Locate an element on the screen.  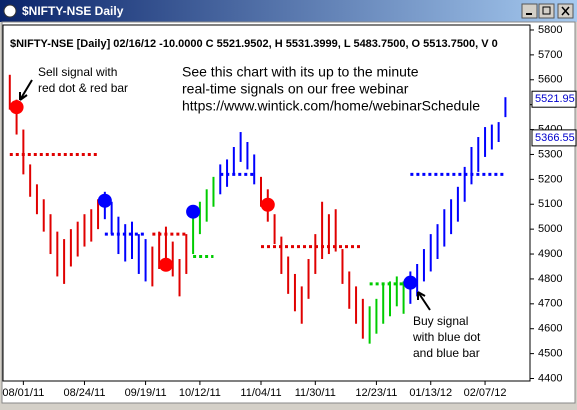
x-tick-label: 11/30/11 is located at coordinates (315, 393).